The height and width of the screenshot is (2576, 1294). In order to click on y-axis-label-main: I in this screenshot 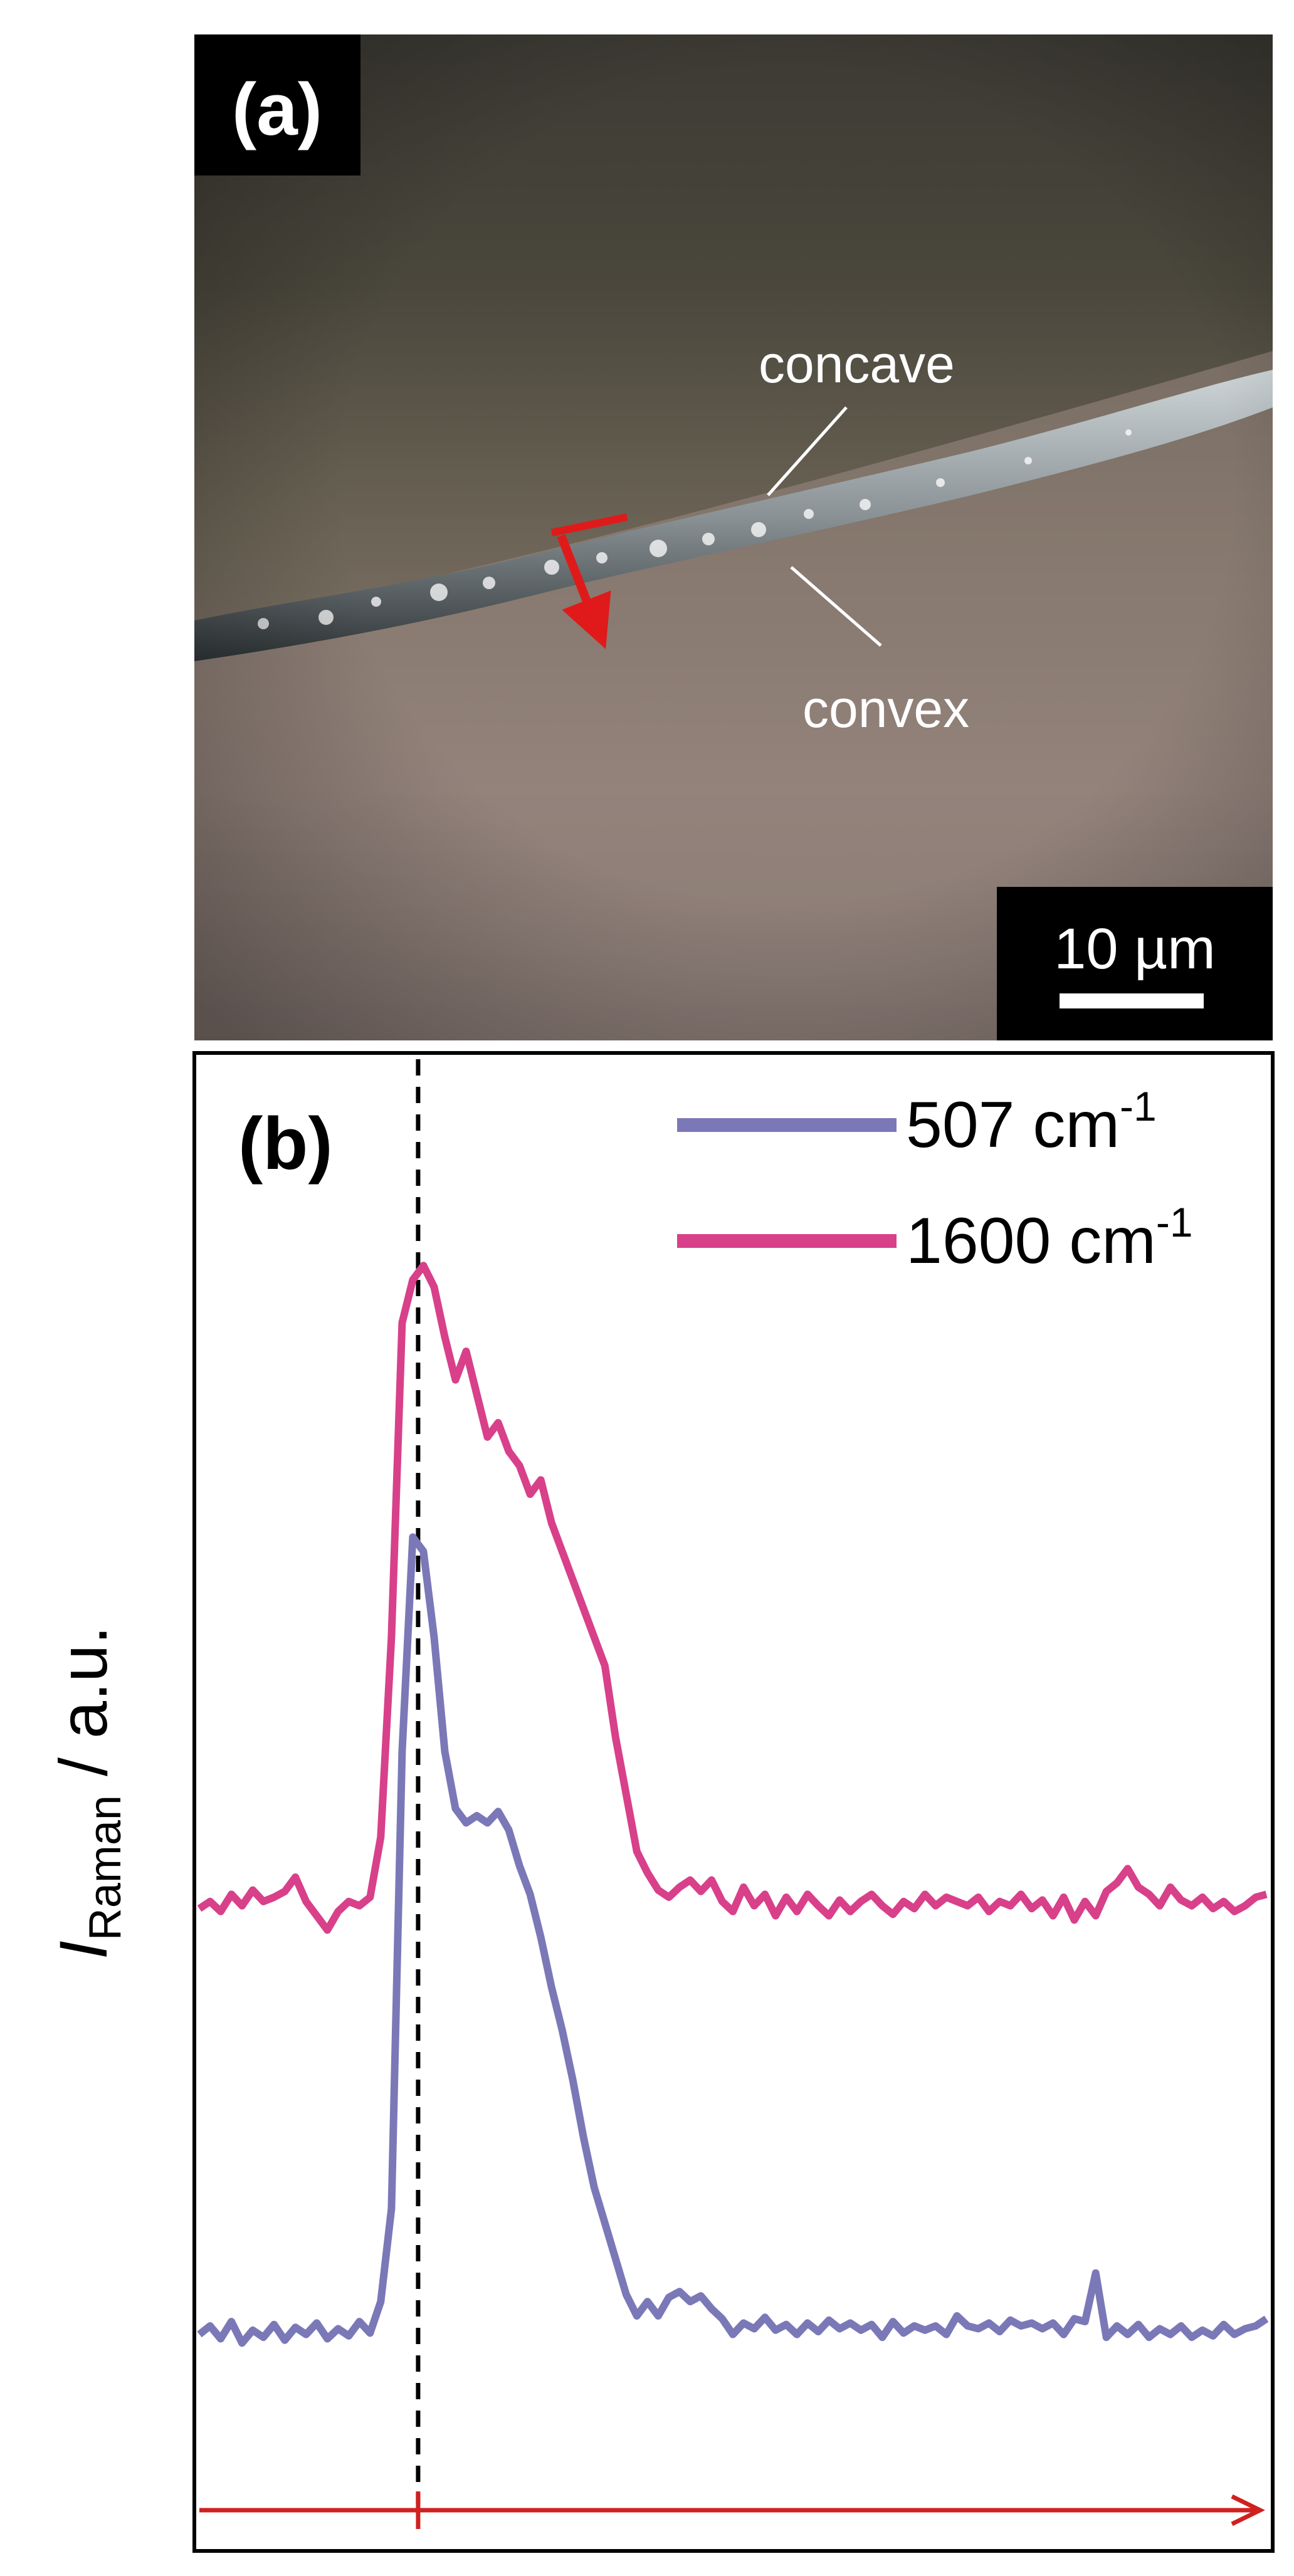, I will do `click(83, 1949)`.